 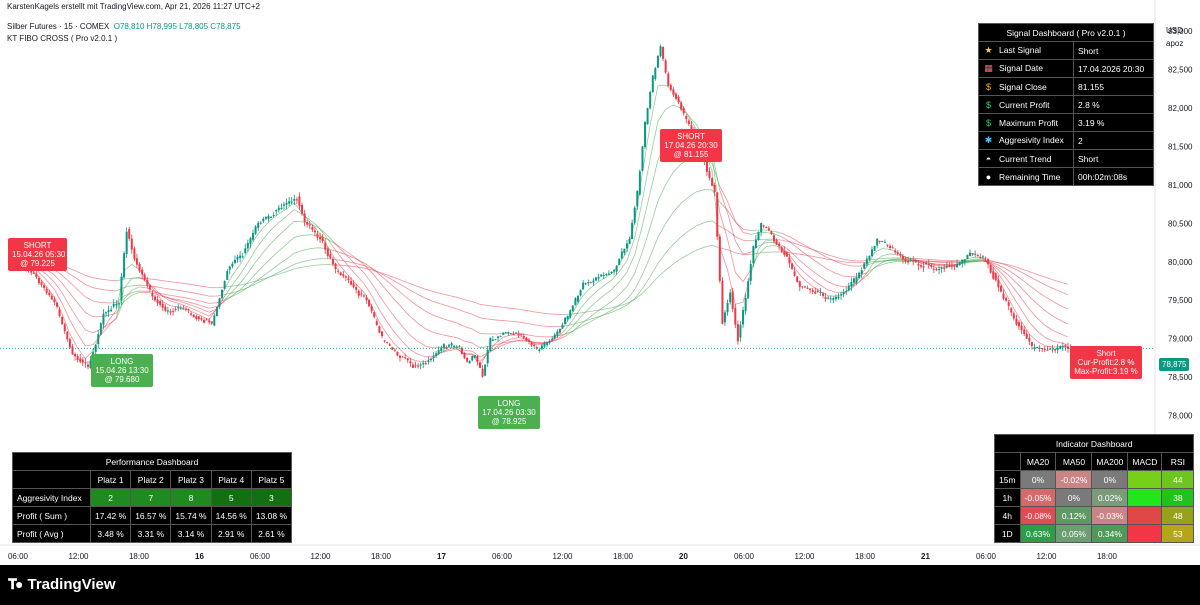 What do you see at coordinates (1107, 556) in the screenshot?
I see `x-tick-label: 18:00` at bounding box center [1107, 556].